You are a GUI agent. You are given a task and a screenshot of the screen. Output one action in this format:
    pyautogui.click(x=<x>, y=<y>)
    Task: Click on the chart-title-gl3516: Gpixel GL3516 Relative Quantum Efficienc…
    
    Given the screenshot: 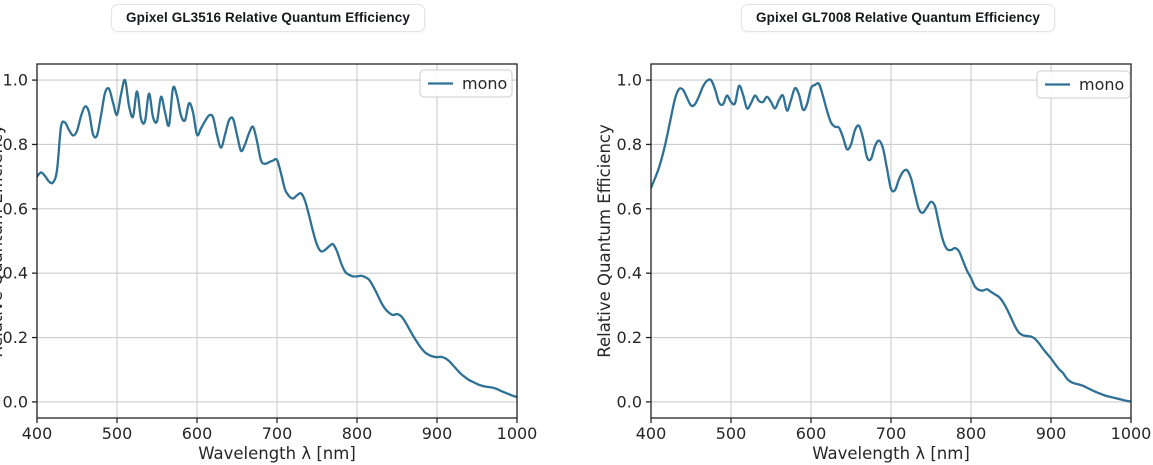 What is the action you would take?
    pyautogui.click(x=268, y=18)
    